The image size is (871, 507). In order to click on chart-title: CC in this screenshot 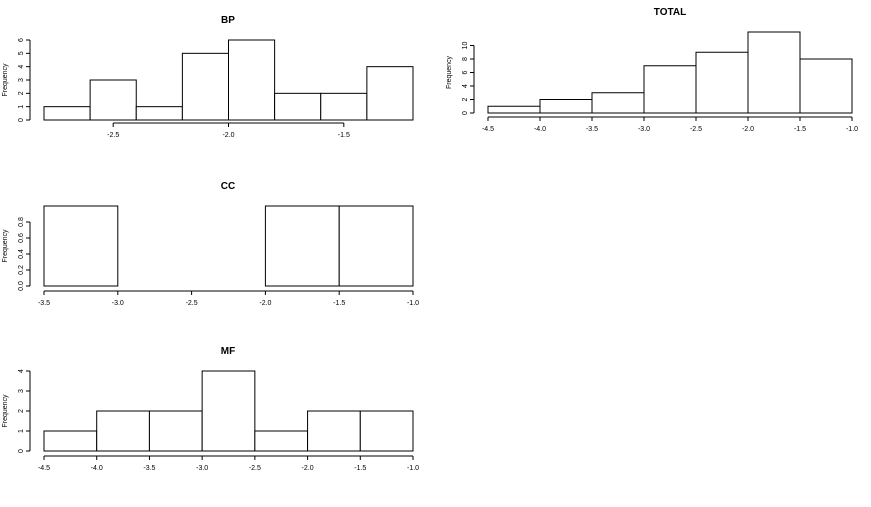, I will do `click(228, 186)`.